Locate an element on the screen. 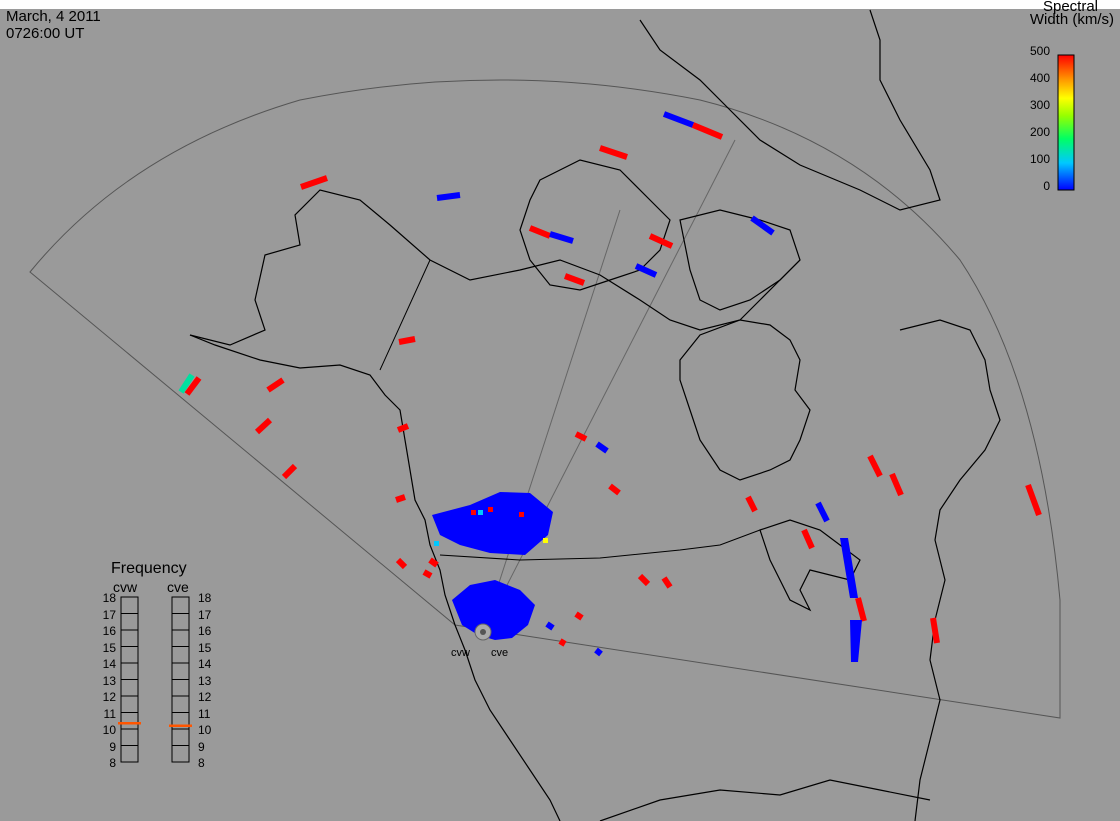 The height and width of the screenshot is (821, 1120). time-label: 0726:00 UT is located at coordinates (45, 33).